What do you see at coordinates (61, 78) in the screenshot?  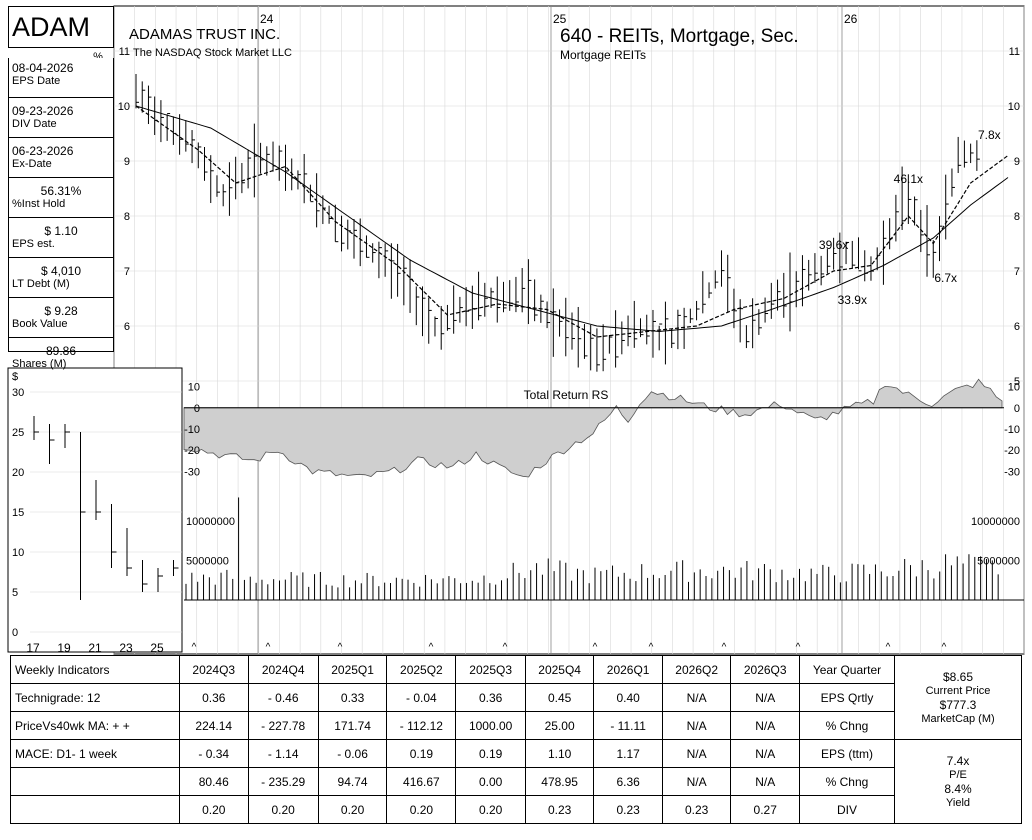 I see `side-stat-0: 08-04-2026 EPS Date` at bounding box center [61, 78].